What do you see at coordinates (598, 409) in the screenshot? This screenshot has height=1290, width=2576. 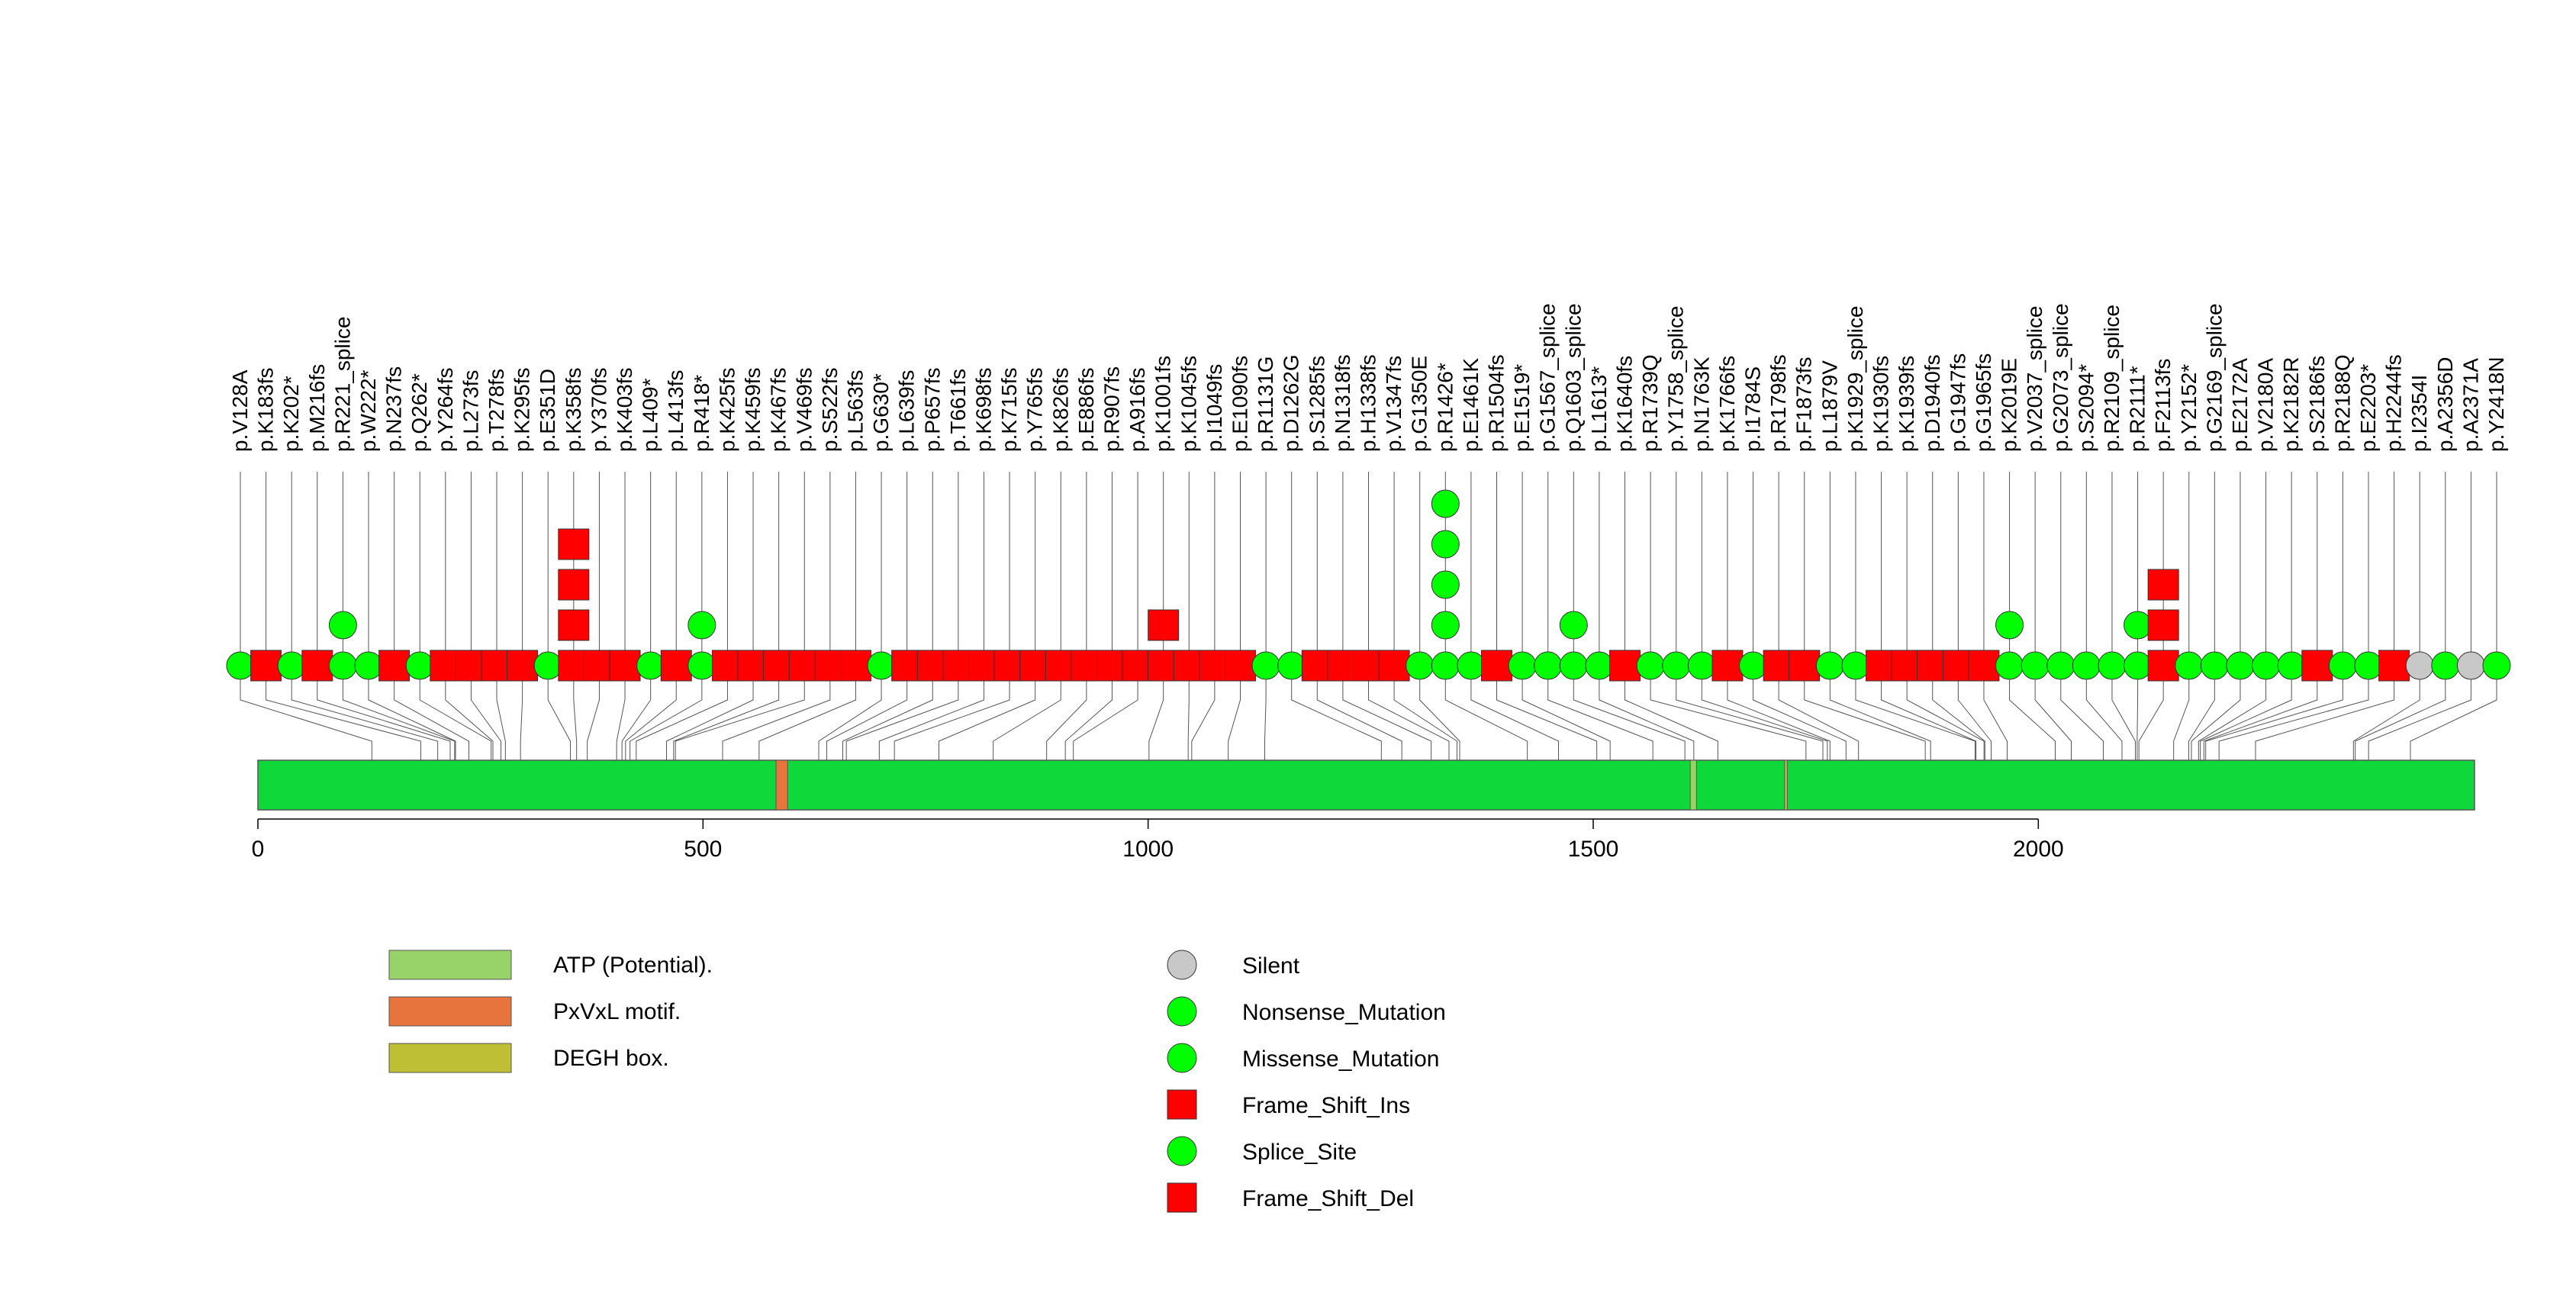 I see `mutation-label: p.Y370fs` at bounding box center [598, 409].